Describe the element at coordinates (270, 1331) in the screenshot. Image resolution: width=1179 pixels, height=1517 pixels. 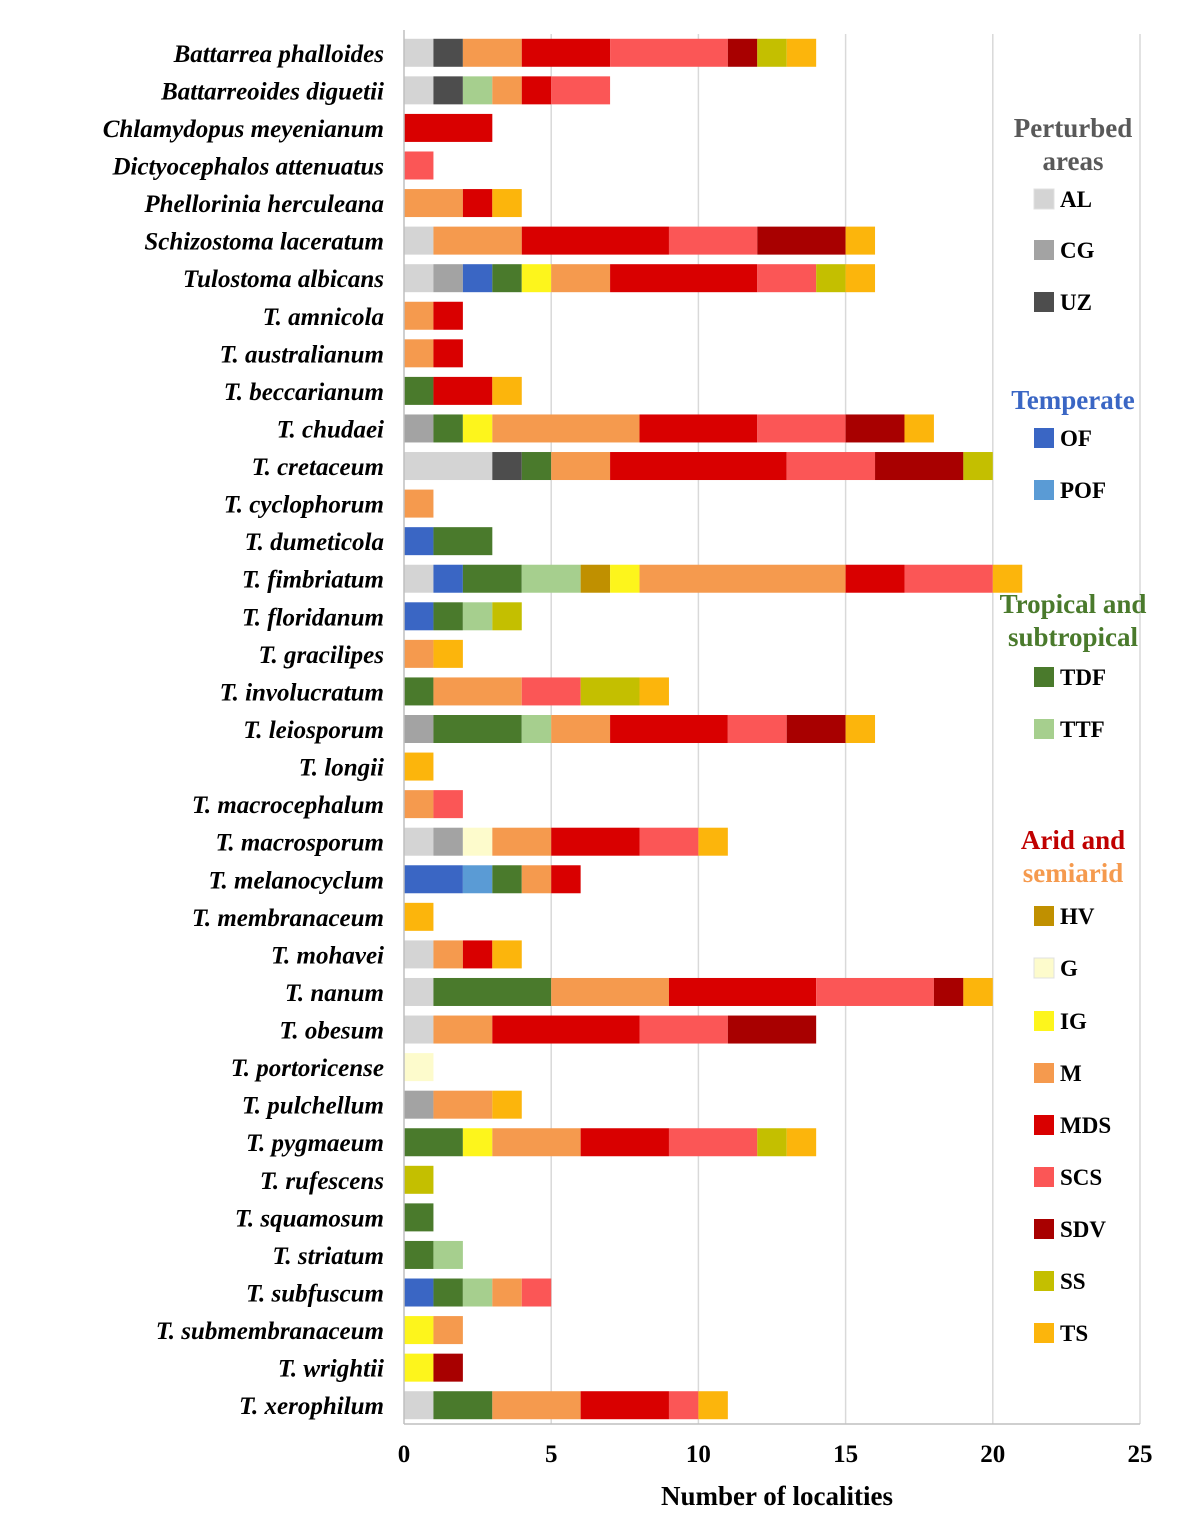
I see `category-label: T. submembranaceum` at that location.